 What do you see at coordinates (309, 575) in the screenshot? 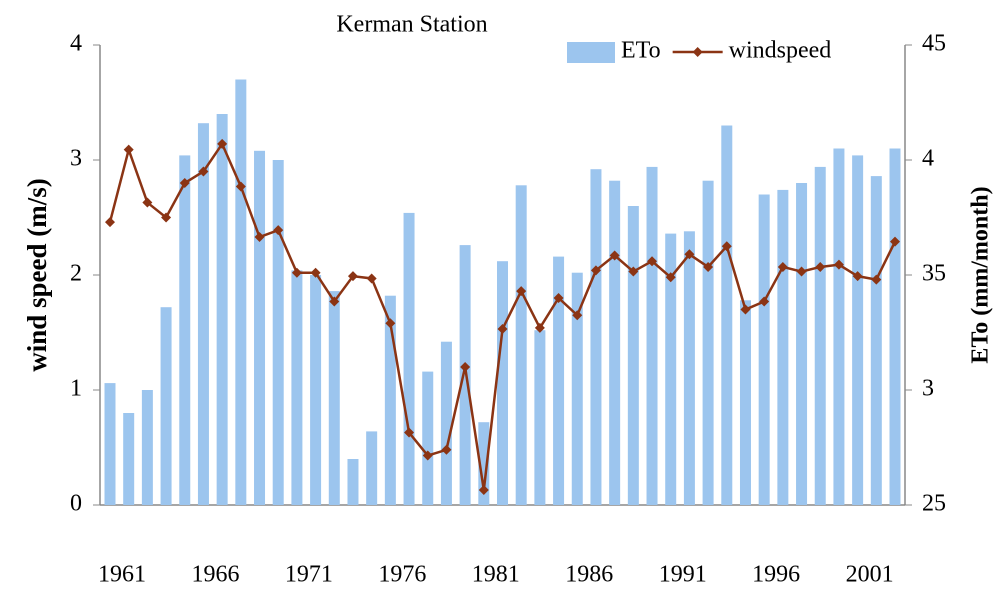
I see `x-tick-label: 1971` at bounding box center [309, 575].